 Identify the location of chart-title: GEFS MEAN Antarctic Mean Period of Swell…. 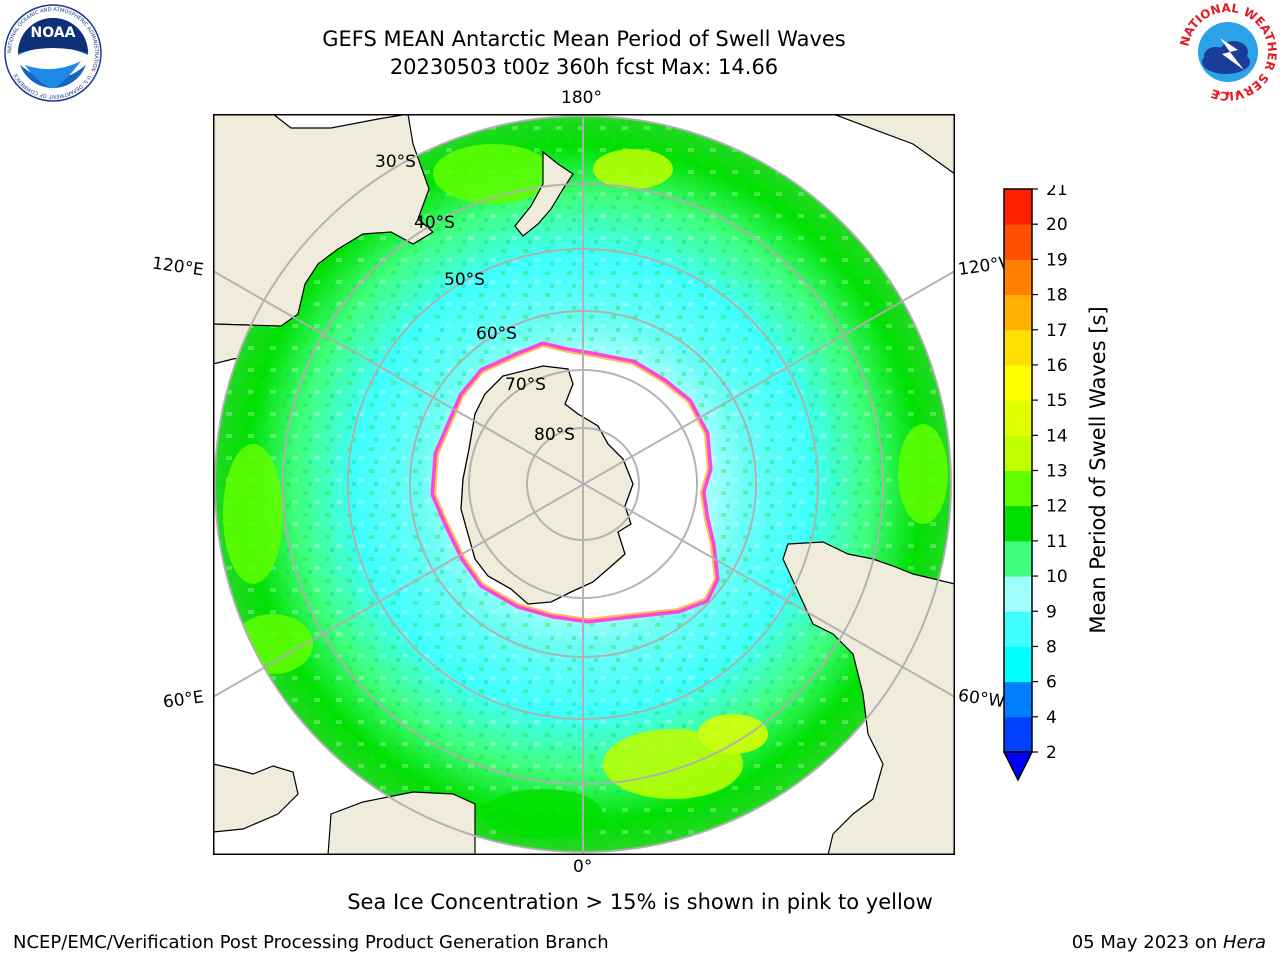
(584, 39).